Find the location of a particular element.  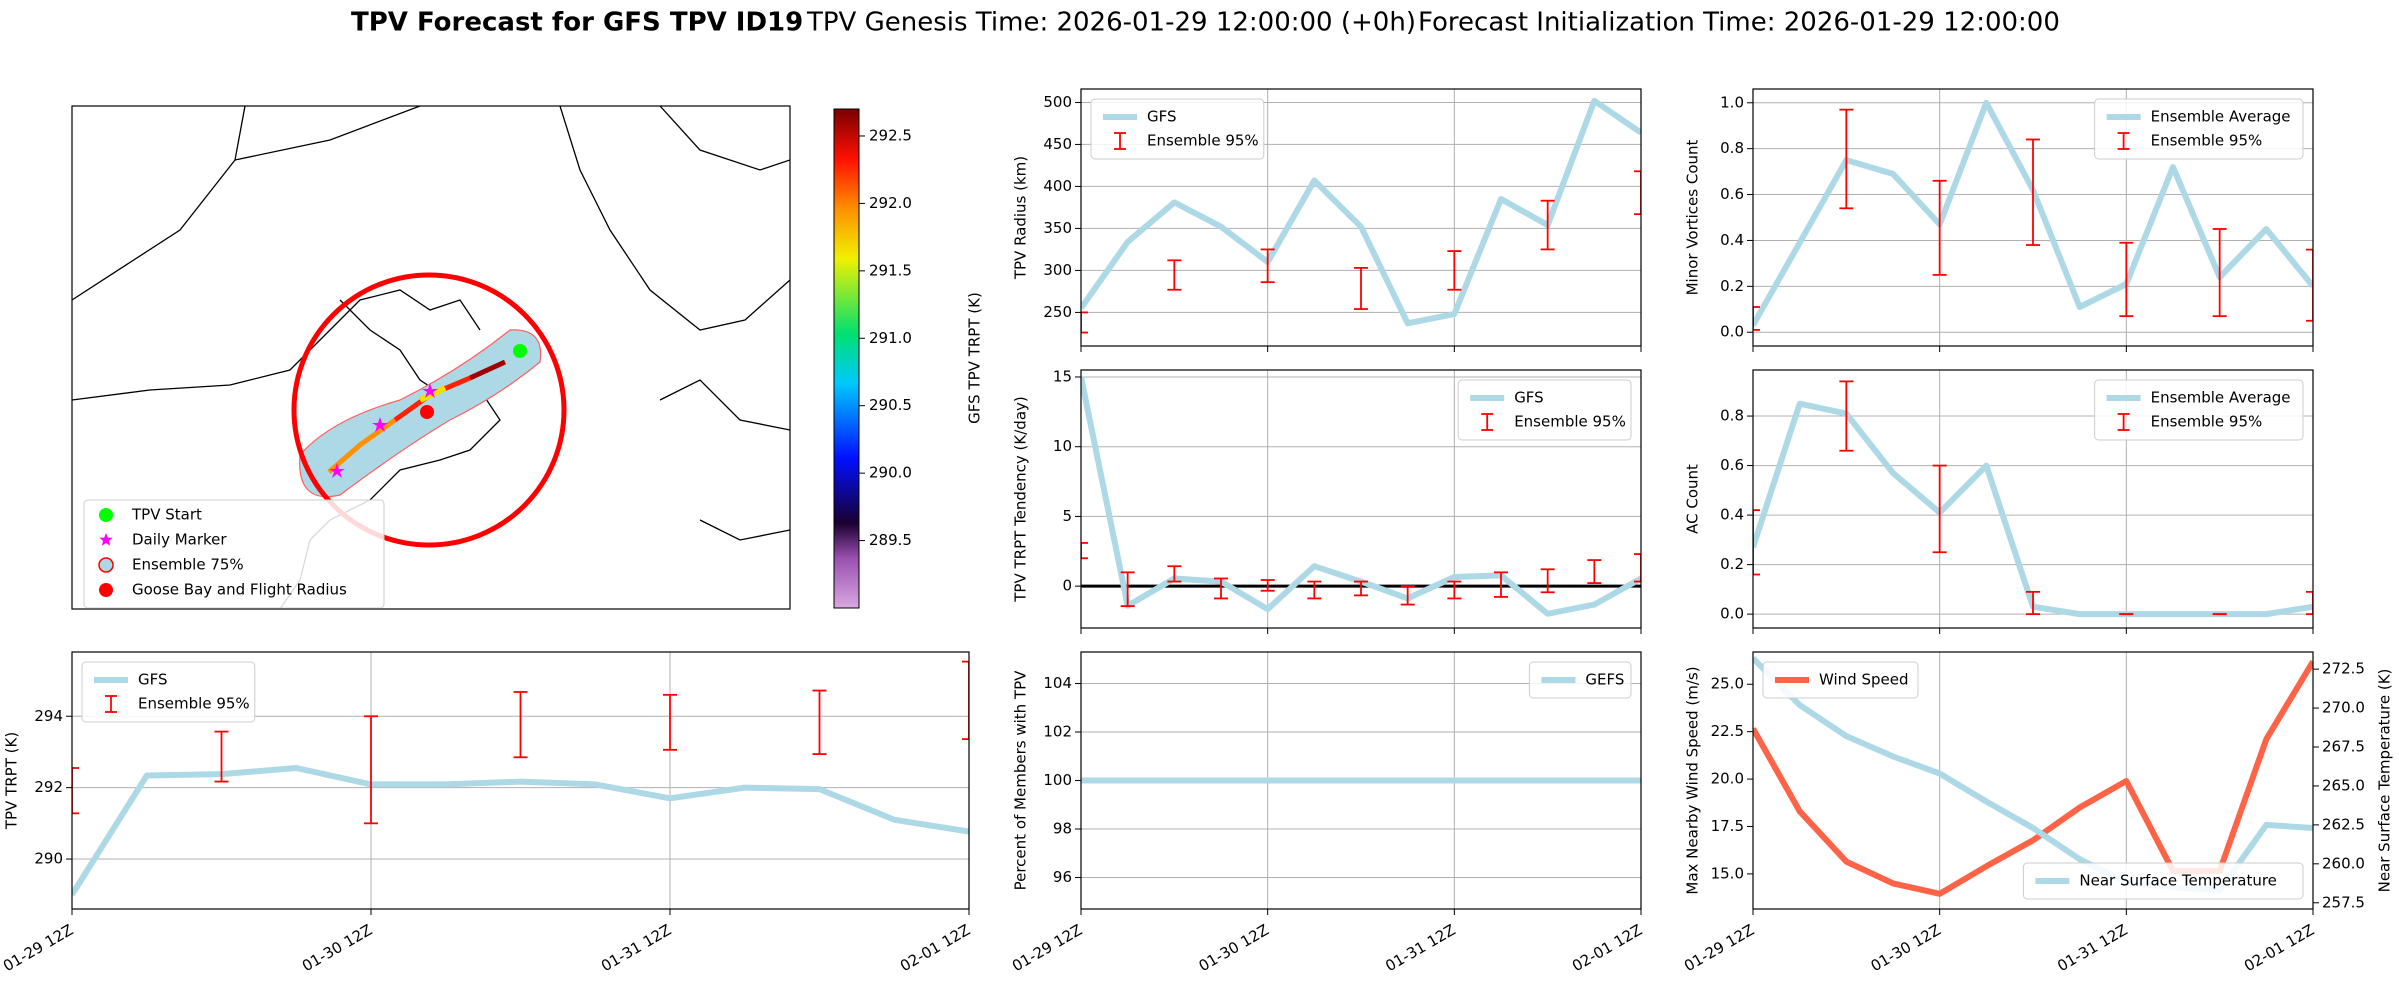

y-tick-label: 20.0 is located at coordinates (1727, 779).